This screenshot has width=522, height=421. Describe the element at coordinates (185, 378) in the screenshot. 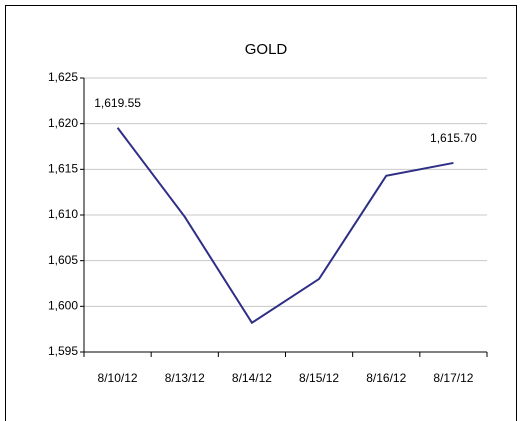

I see `x-tick-label: 8/13/12` at that location.